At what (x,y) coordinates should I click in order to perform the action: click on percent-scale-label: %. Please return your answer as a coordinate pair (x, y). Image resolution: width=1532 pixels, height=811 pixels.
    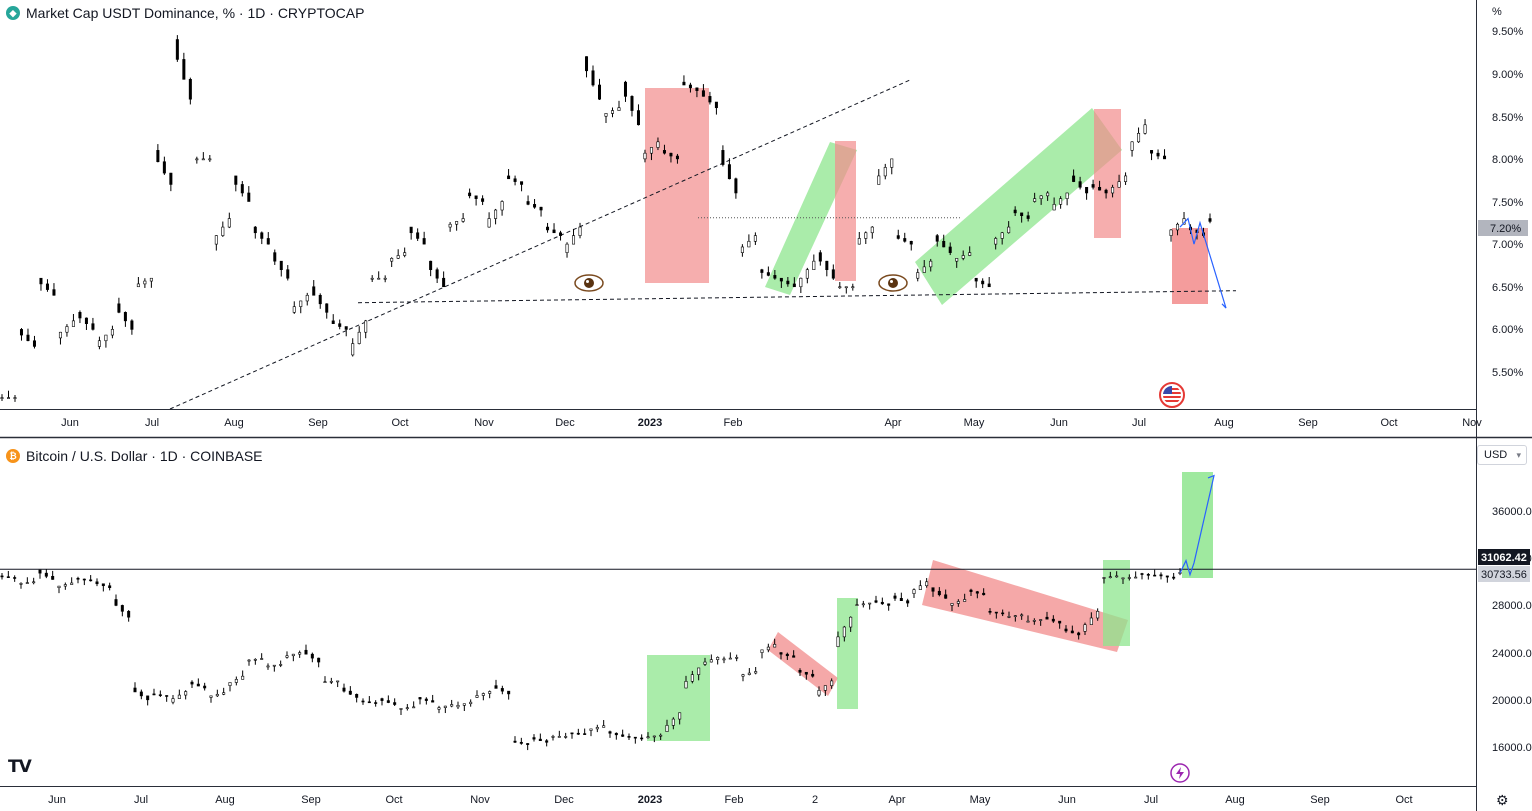
    Looking at the image, I should click on (1497, 12).